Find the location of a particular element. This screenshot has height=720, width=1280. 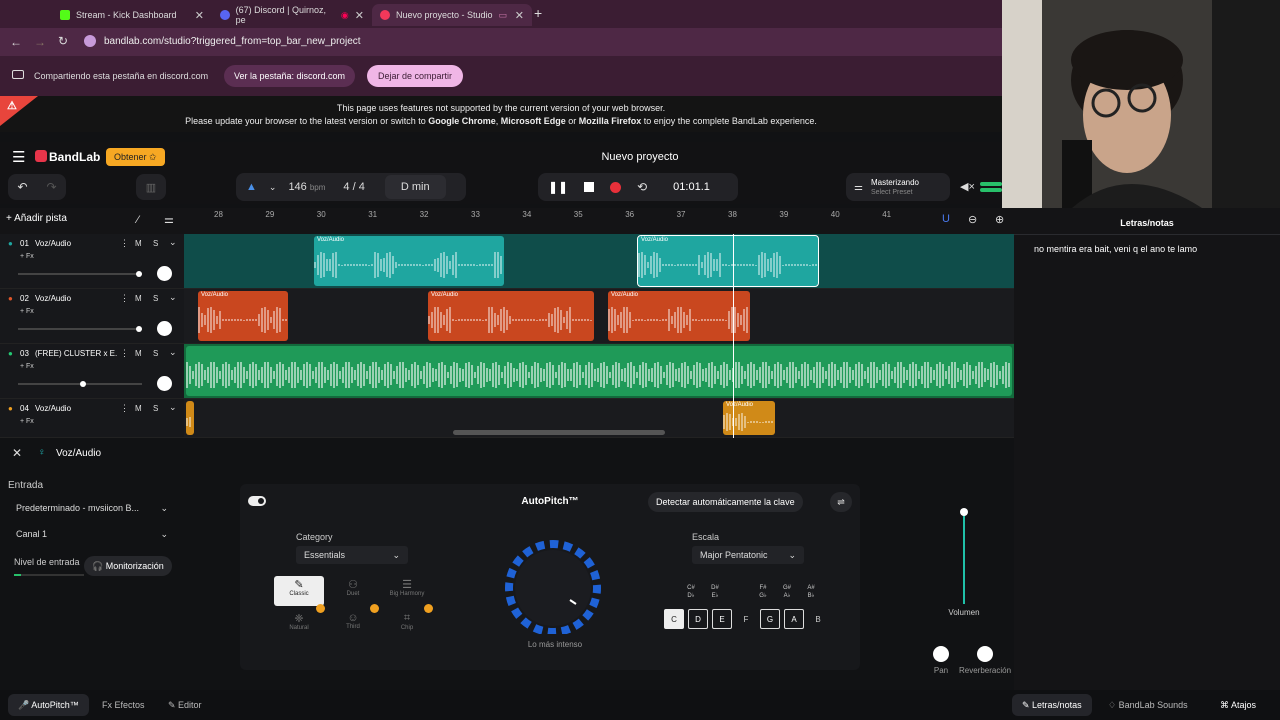

mastering-preset: ⚌ Masterizando Select Preset is located at coordinates (898, 187).